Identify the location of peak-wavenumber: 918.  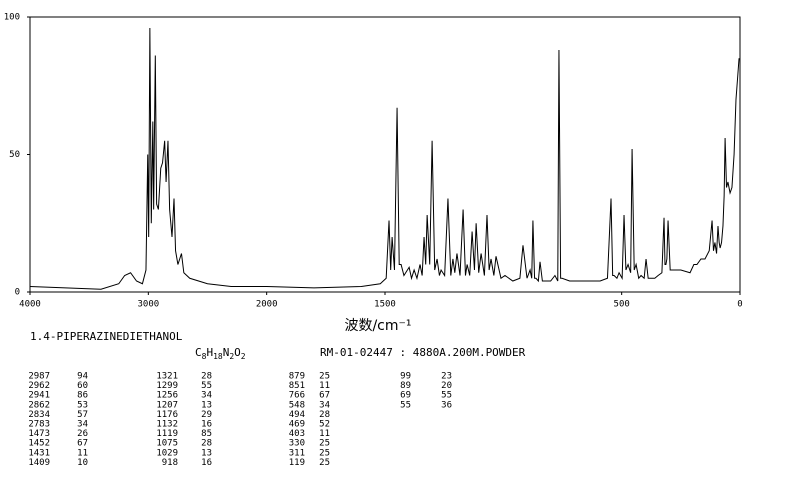
(170, 463).